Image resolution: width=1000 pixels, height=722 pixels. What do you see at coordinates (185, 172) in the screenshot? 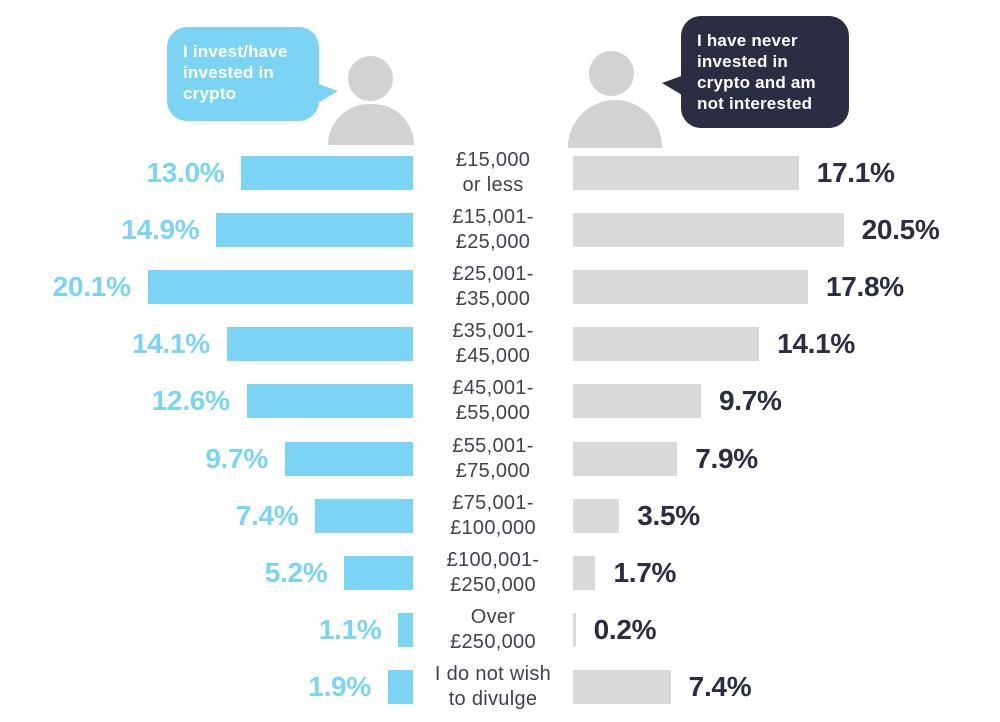
I see `invest-value-label: 13.0%` at bounding box center [185, 172].